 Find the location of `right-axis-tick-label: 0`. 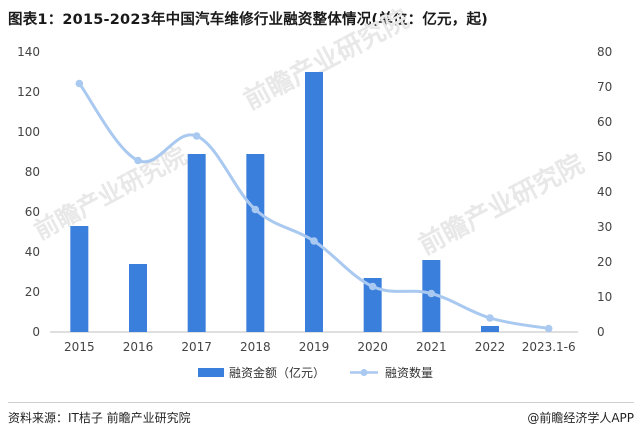

right-axis-tick-label: 0 is located at coordinates (601, 332).